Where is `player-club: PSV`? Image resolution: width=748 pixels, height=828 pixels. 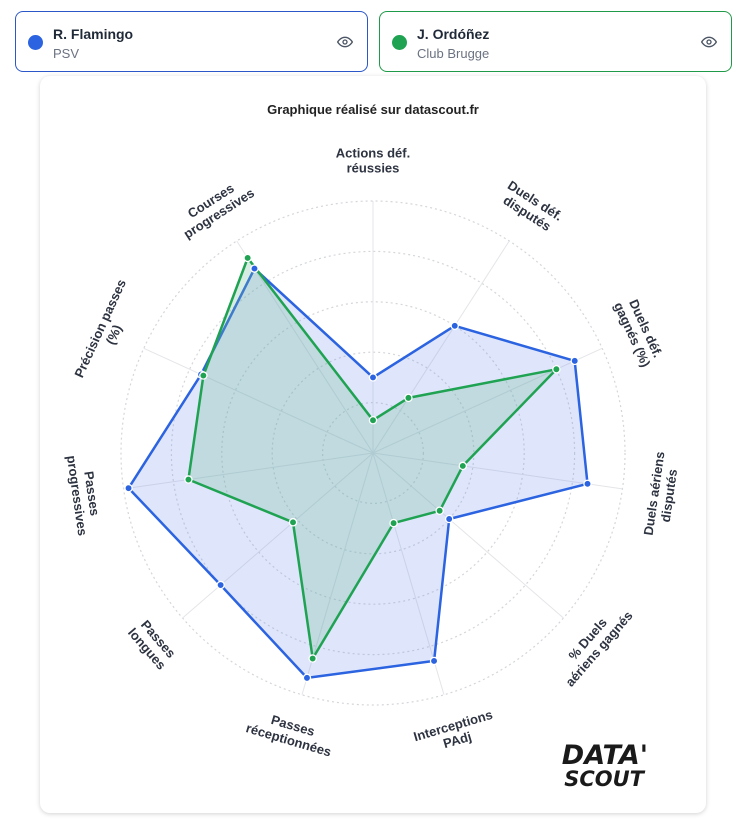
player-club: PSV is located at coordinates (66, 53).